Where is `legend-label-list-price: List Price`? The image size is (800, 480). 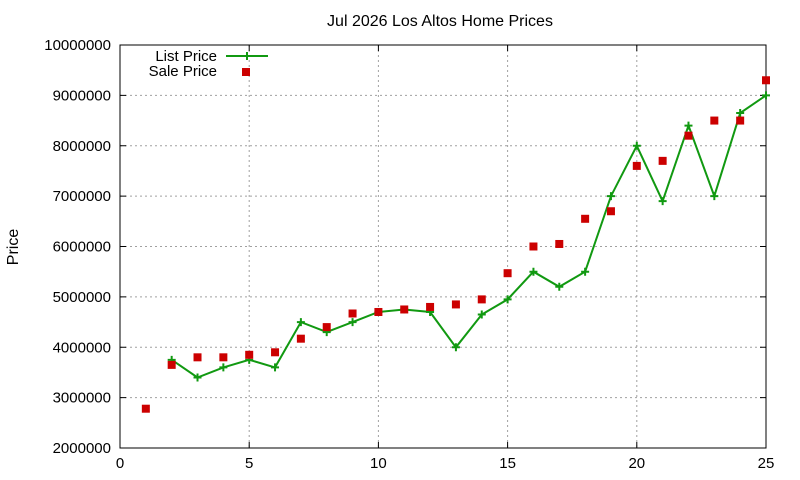
legend-label-list-price: List Price is located at coordinates (186, 56).